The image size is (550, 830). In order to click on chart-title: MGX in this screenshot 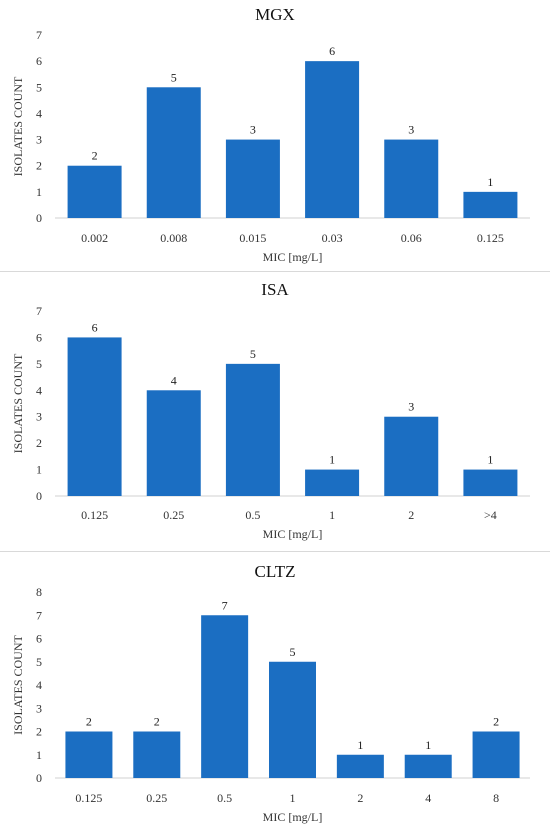, I will do `click(275, 14)`.